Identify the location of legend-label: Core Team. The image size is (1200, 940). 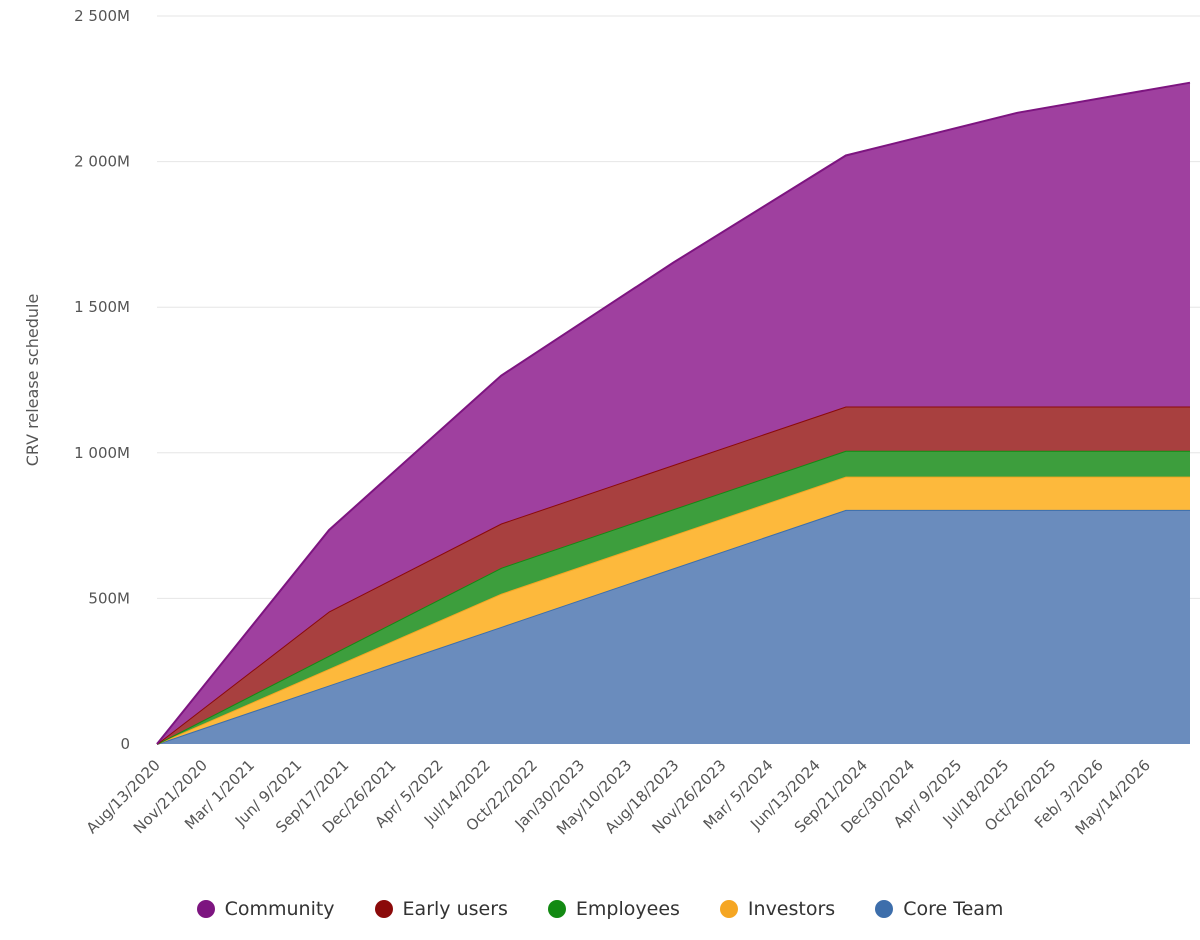
(953, 909).